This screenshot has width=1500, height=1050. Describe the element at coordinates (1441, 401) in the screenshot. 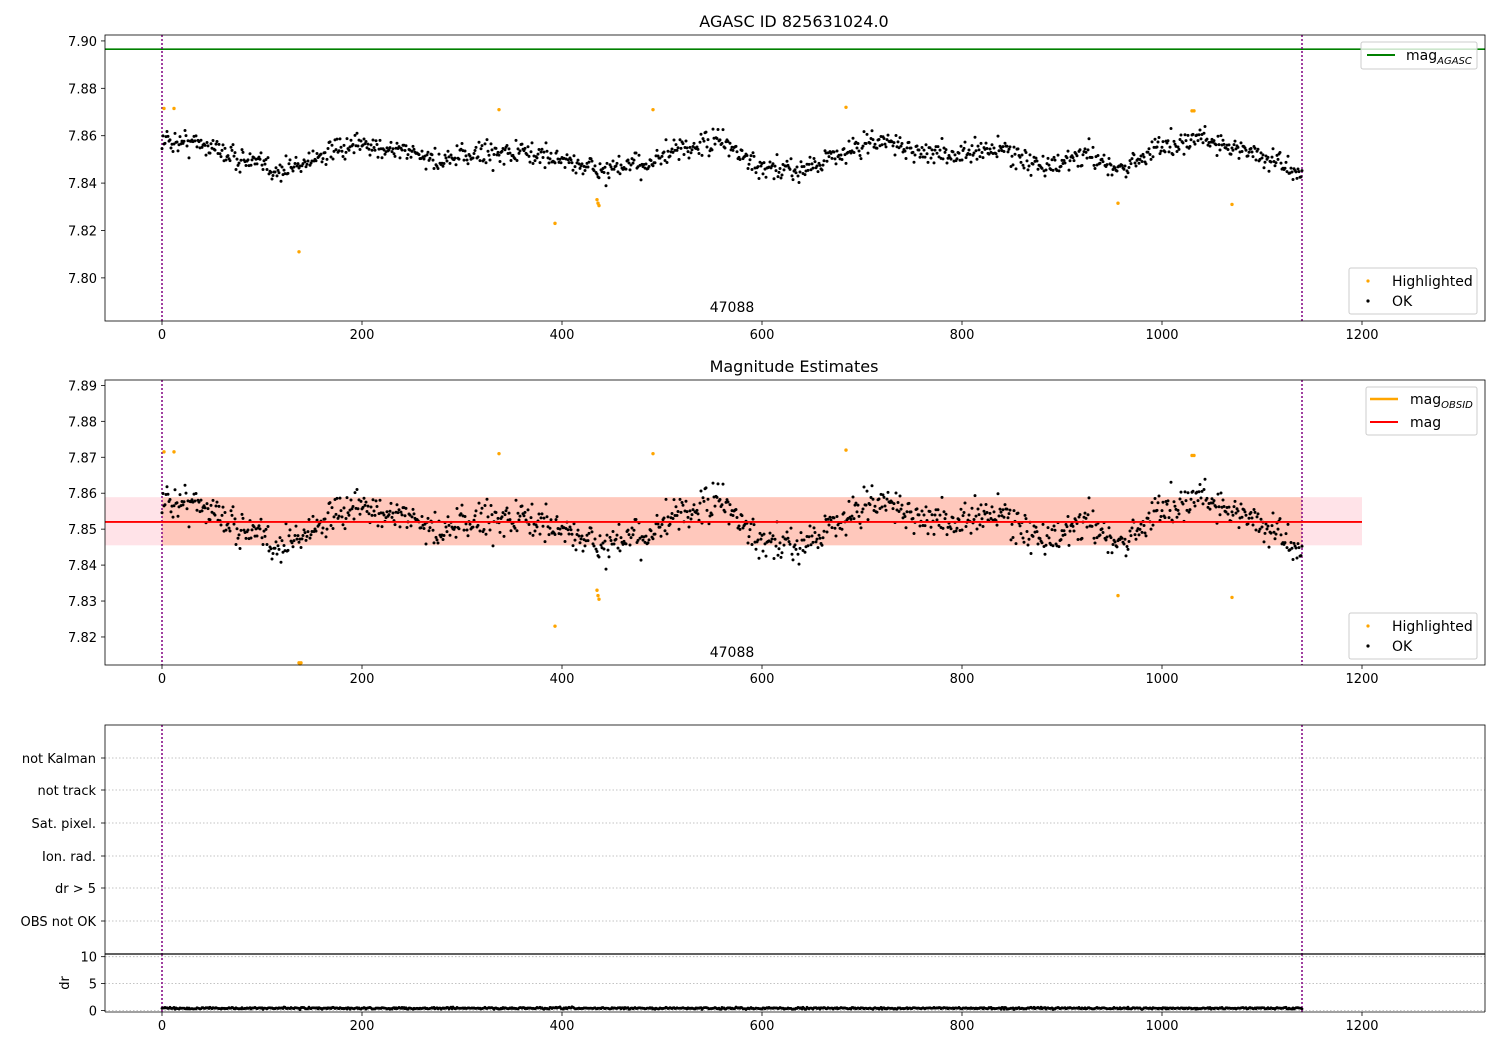

I see `legend-mag-obsid-label: magOBSID` at that location.